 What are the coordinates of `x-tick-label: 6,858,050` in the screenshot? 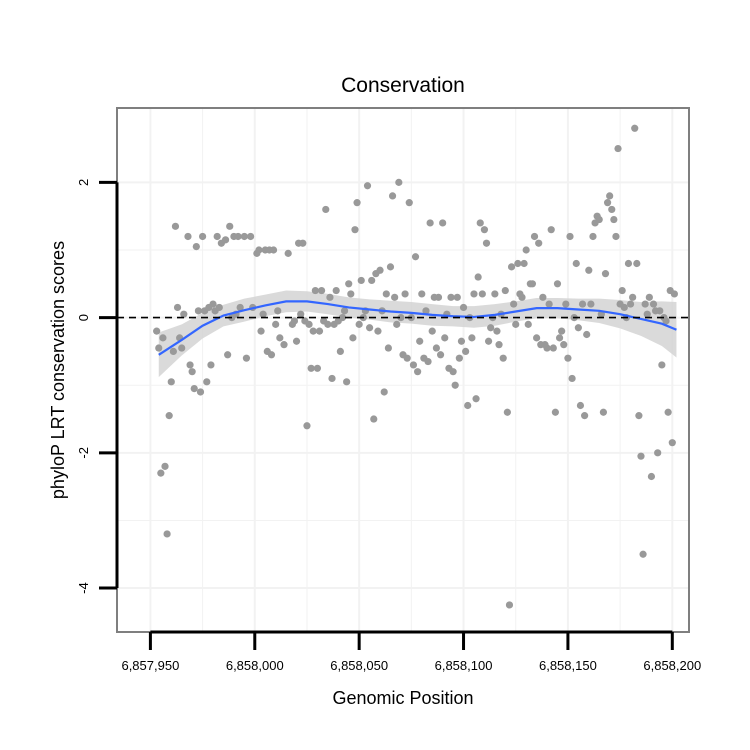 It's located at (359, 665).